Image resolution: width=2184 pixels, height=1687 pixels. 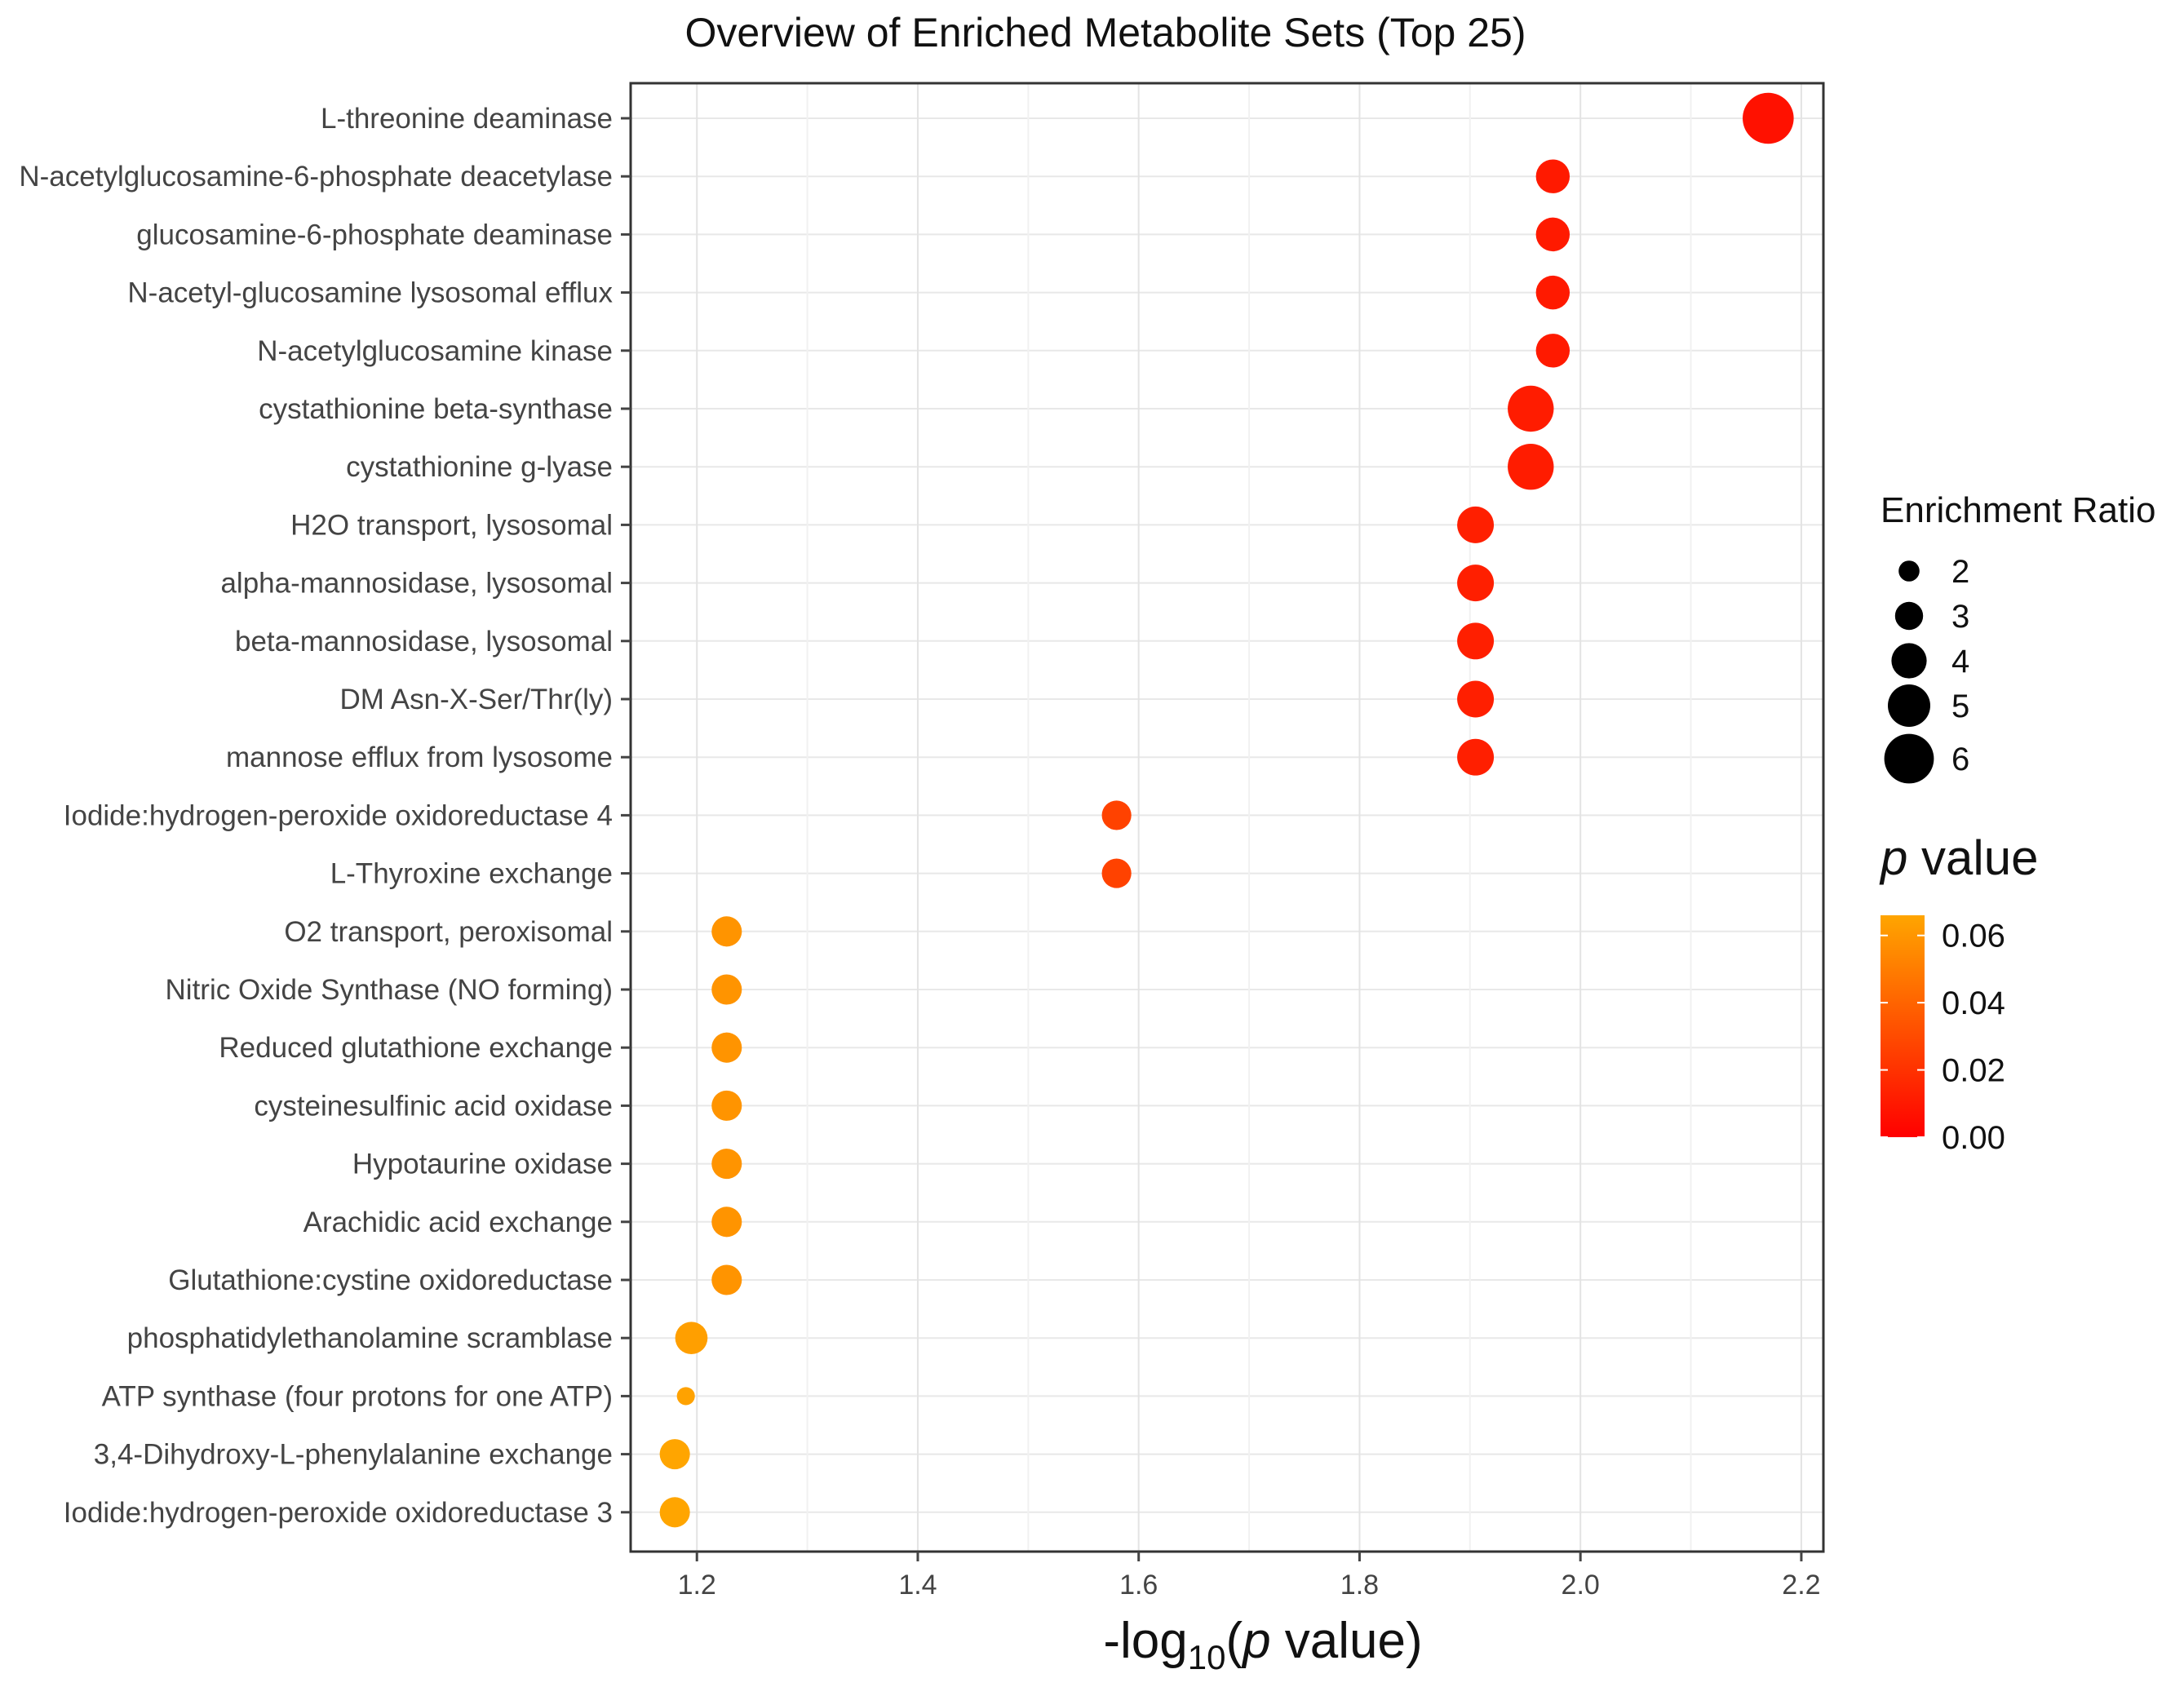 I want to click on size-legend-label: 3, so click(x=1960, y=617).